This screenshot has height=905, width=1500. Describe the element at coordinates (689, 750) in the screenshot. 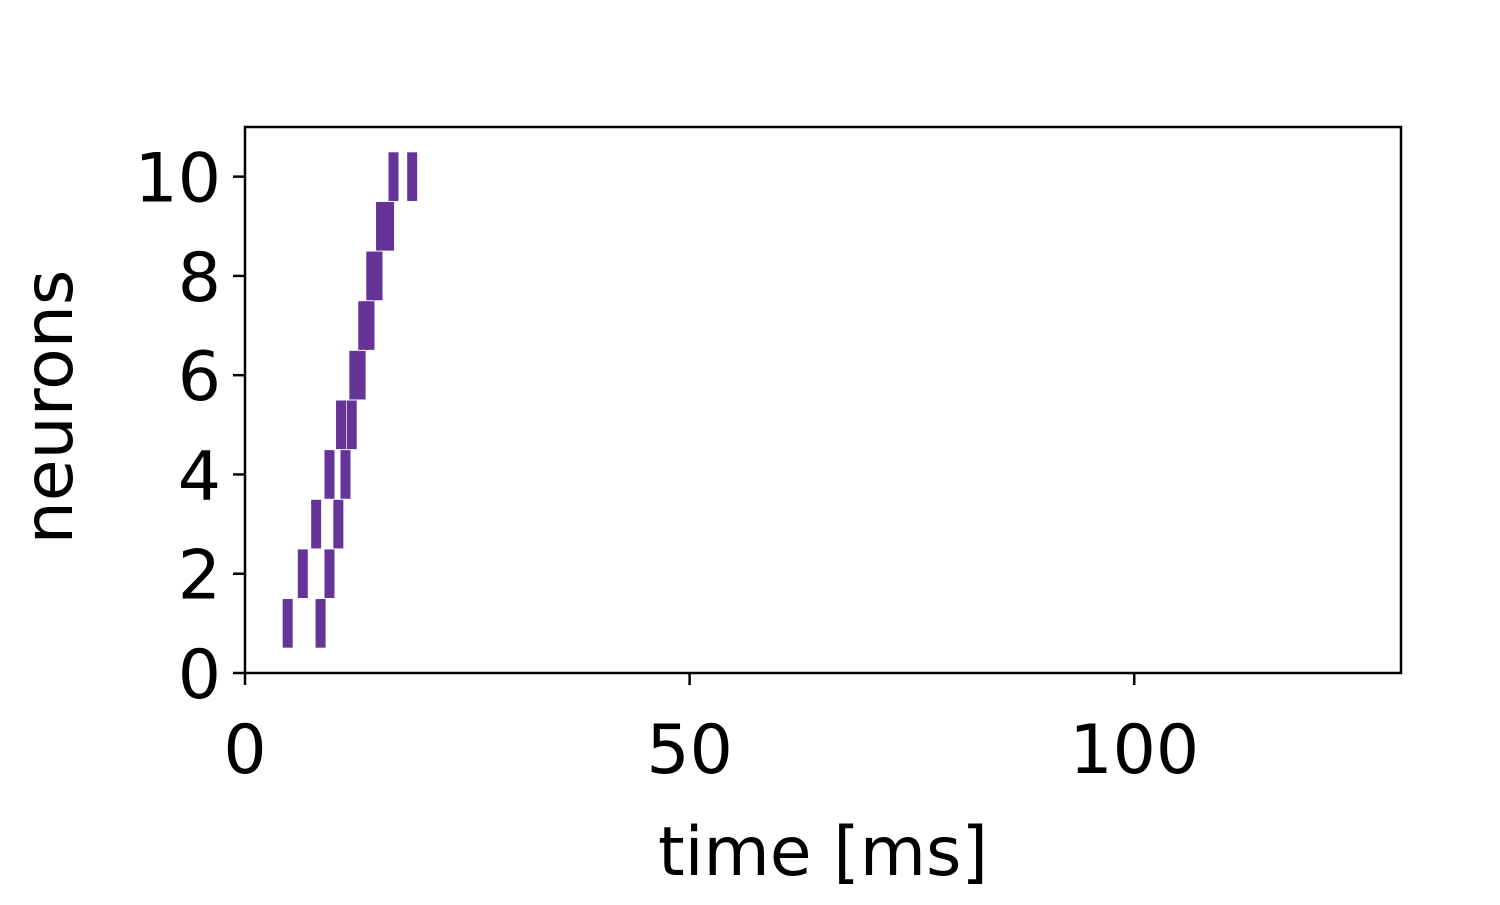

I see `x-tick-label: 50` at that location.